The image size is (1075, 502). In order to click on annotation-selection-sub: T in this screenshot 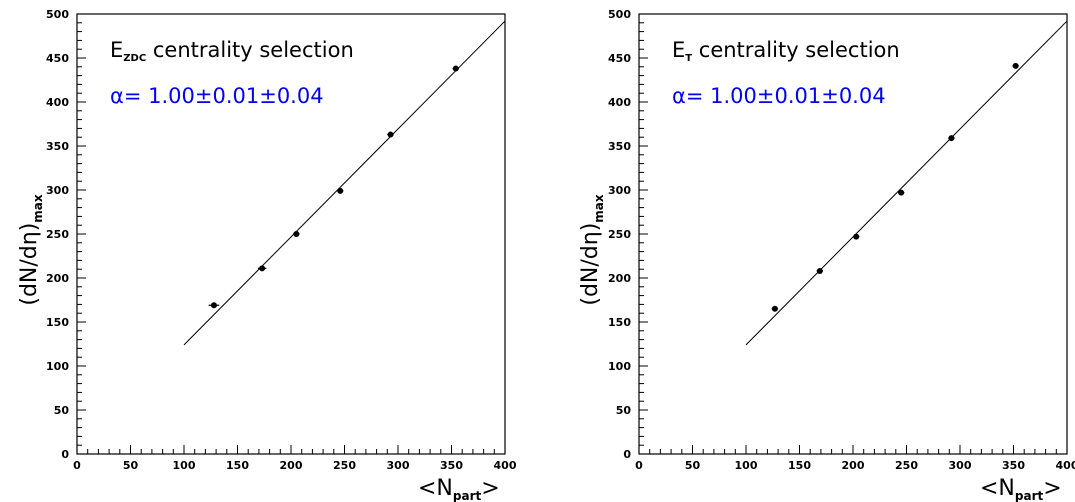, I will do `click(688, 58)`.